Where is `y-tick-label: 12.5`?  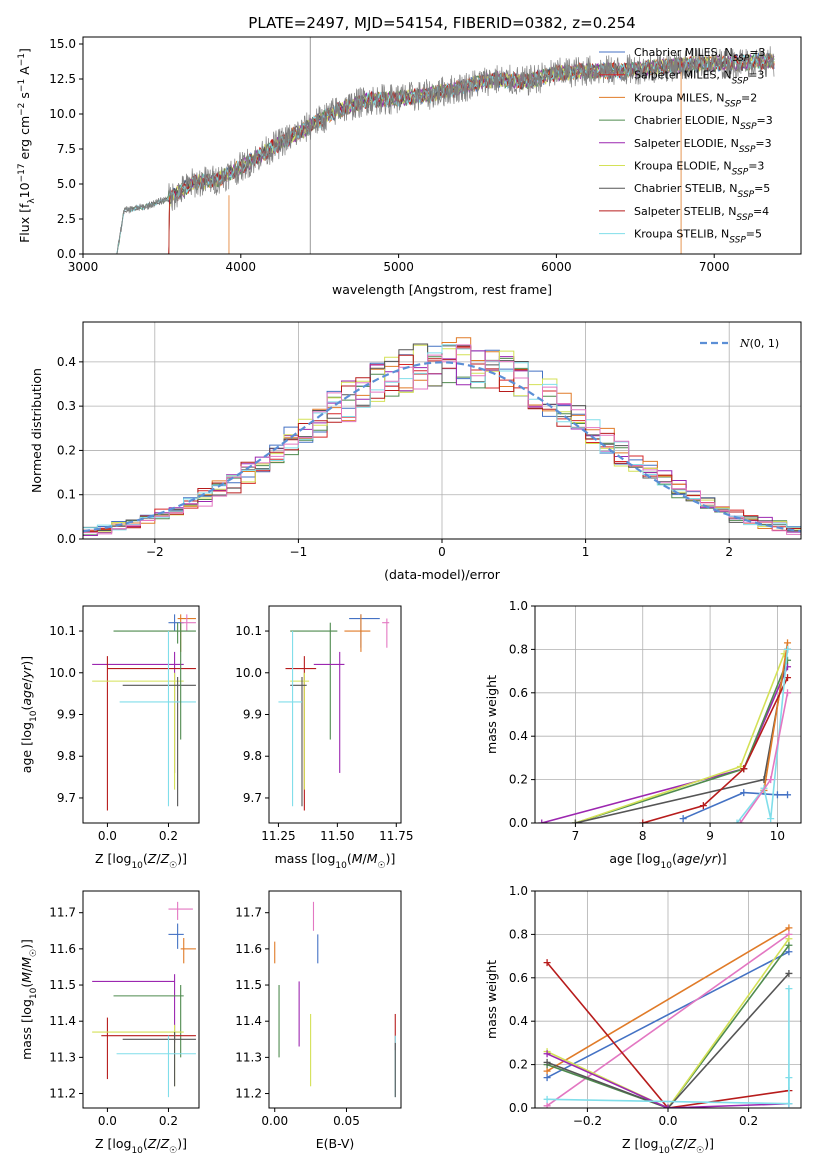 y-tick-label: 12.5 is located at coordinates (62, 79).